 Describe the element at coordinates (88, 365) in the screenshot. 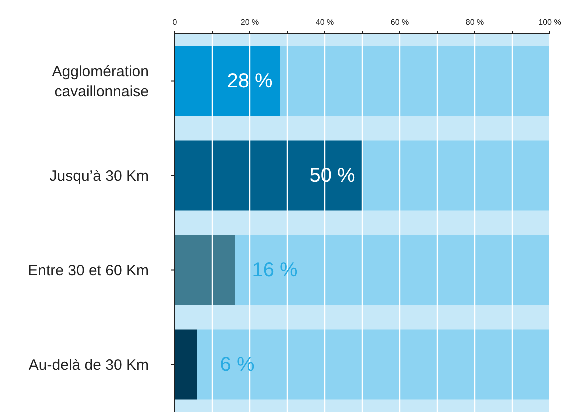

I see `y-tick-label: Au-delà de 30 Km` at that location.